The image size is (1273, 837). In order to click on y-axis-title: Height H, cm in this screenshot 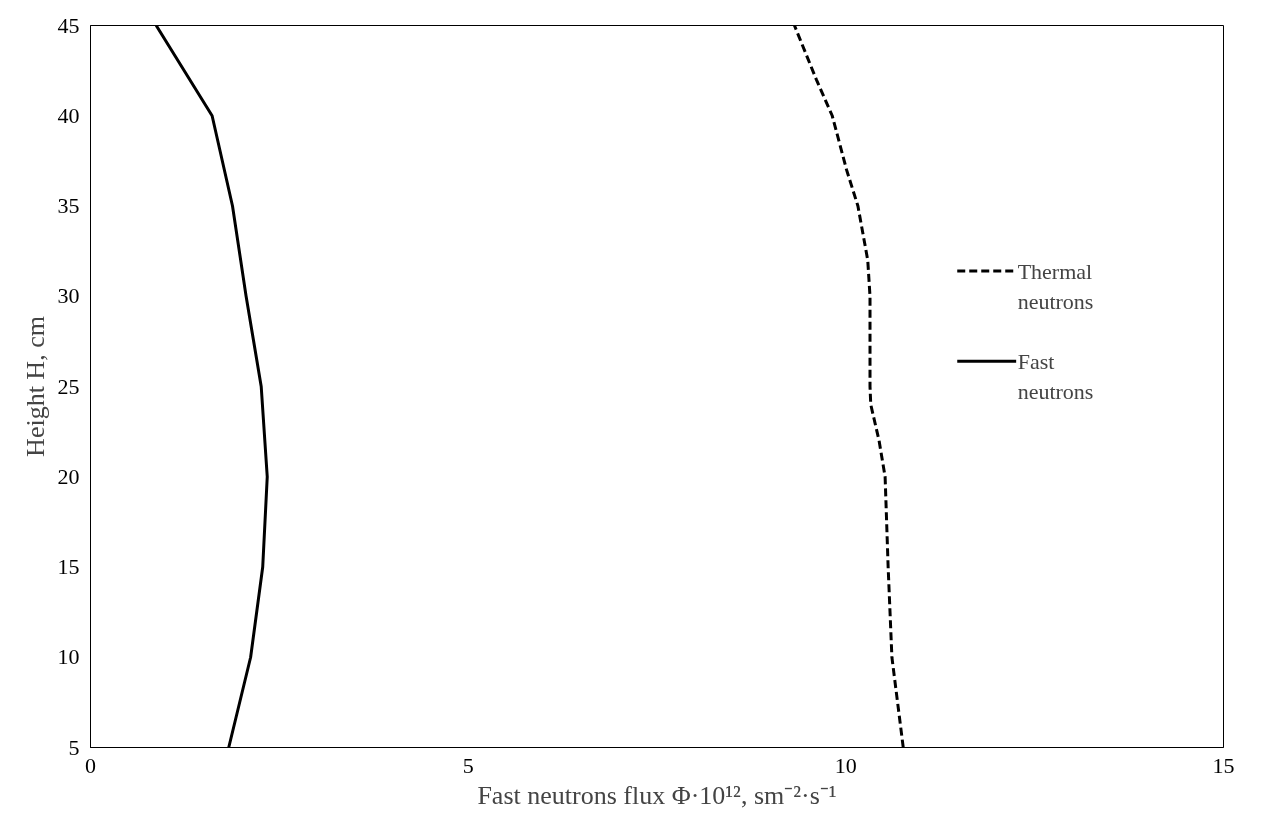, I will do `click(35, 386)`.